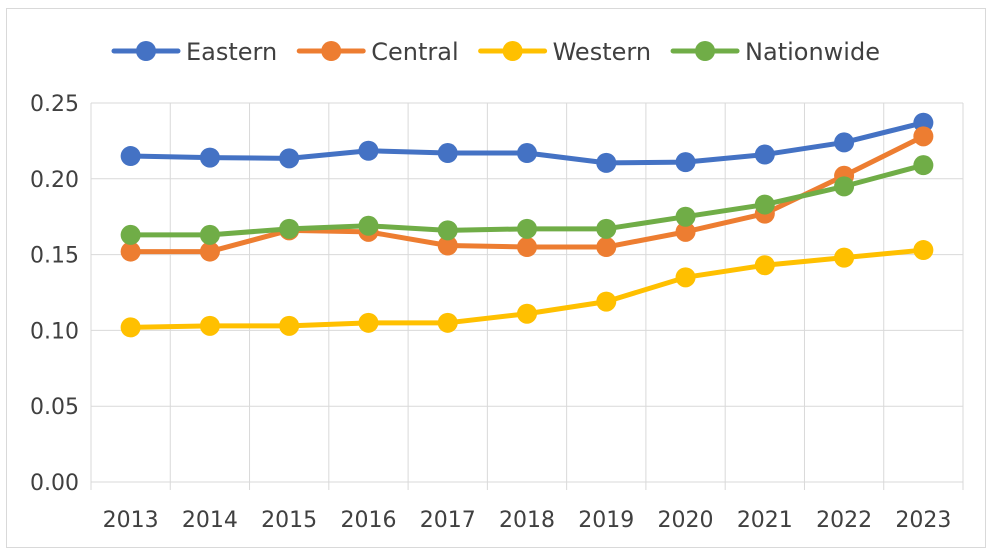 Image resolution: width=994 pixels, height=556 pixels. Describe the element at coordinates (210, 520) in the screenshot. I see `x-tick-label: 2014` at that location.